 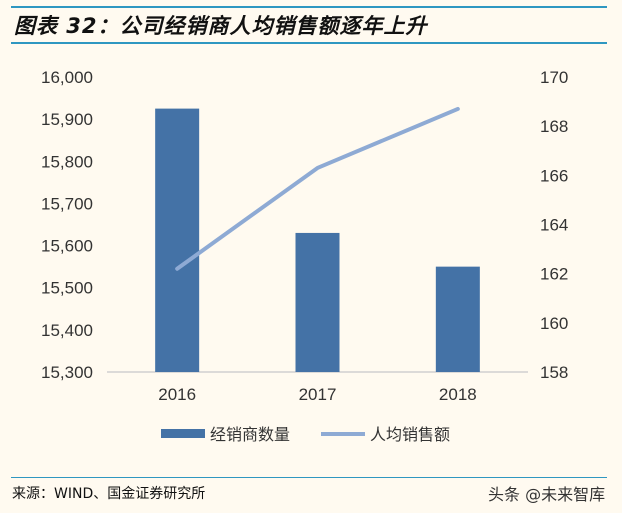 I want to click on title-bottom-rule, so click(x=309, y=43).